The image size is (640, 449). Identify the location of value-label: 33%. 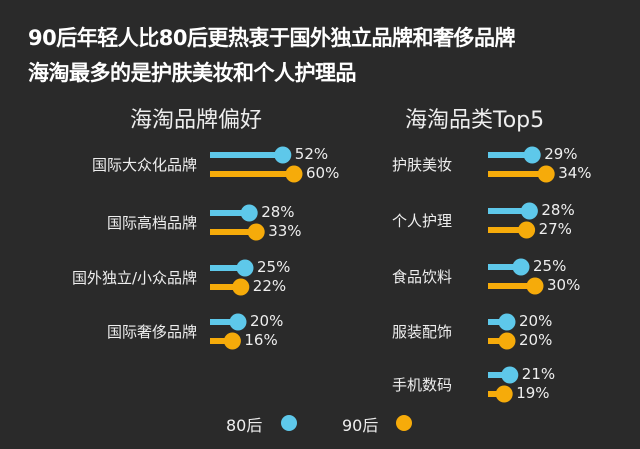
(285, 231).